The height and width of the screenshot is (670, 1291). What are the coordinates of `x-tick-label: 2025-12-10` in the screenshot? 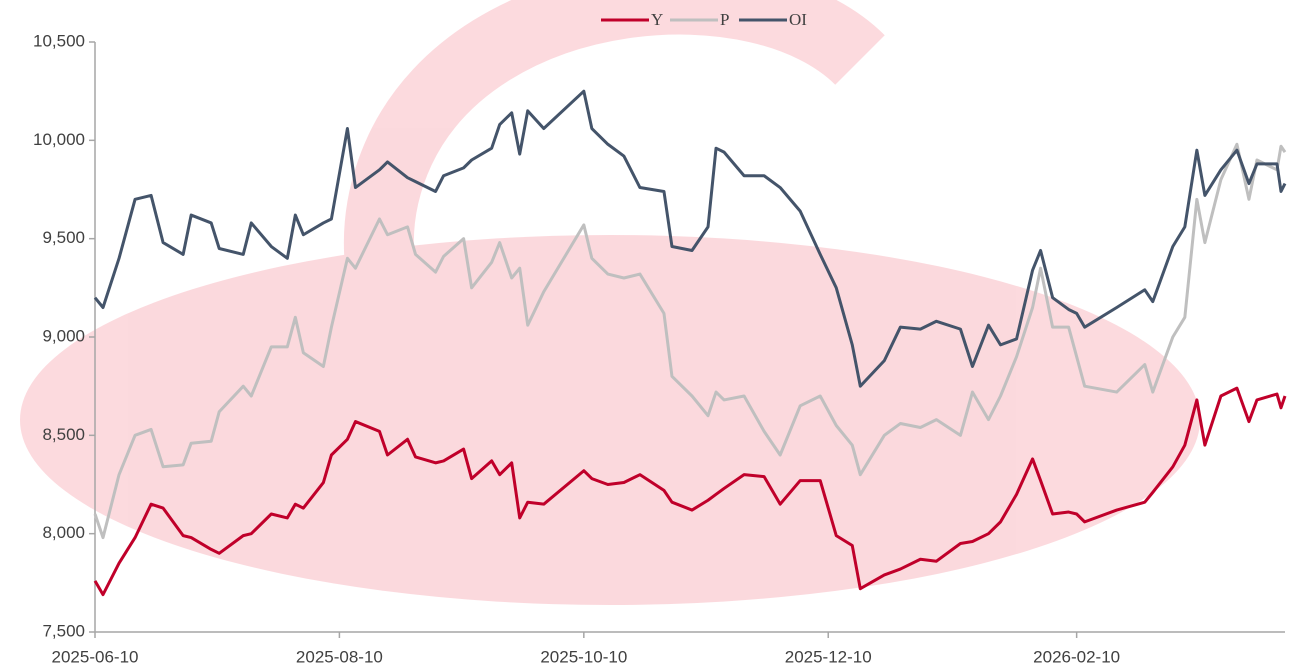 It's located at (828, 656).